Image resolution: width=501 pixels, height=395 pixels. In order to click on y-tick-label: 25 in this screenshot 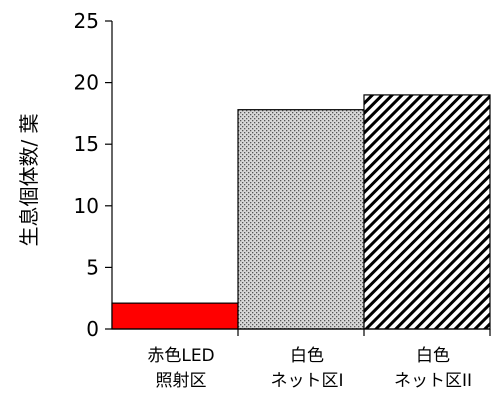, I will do `click(86, 21)`.